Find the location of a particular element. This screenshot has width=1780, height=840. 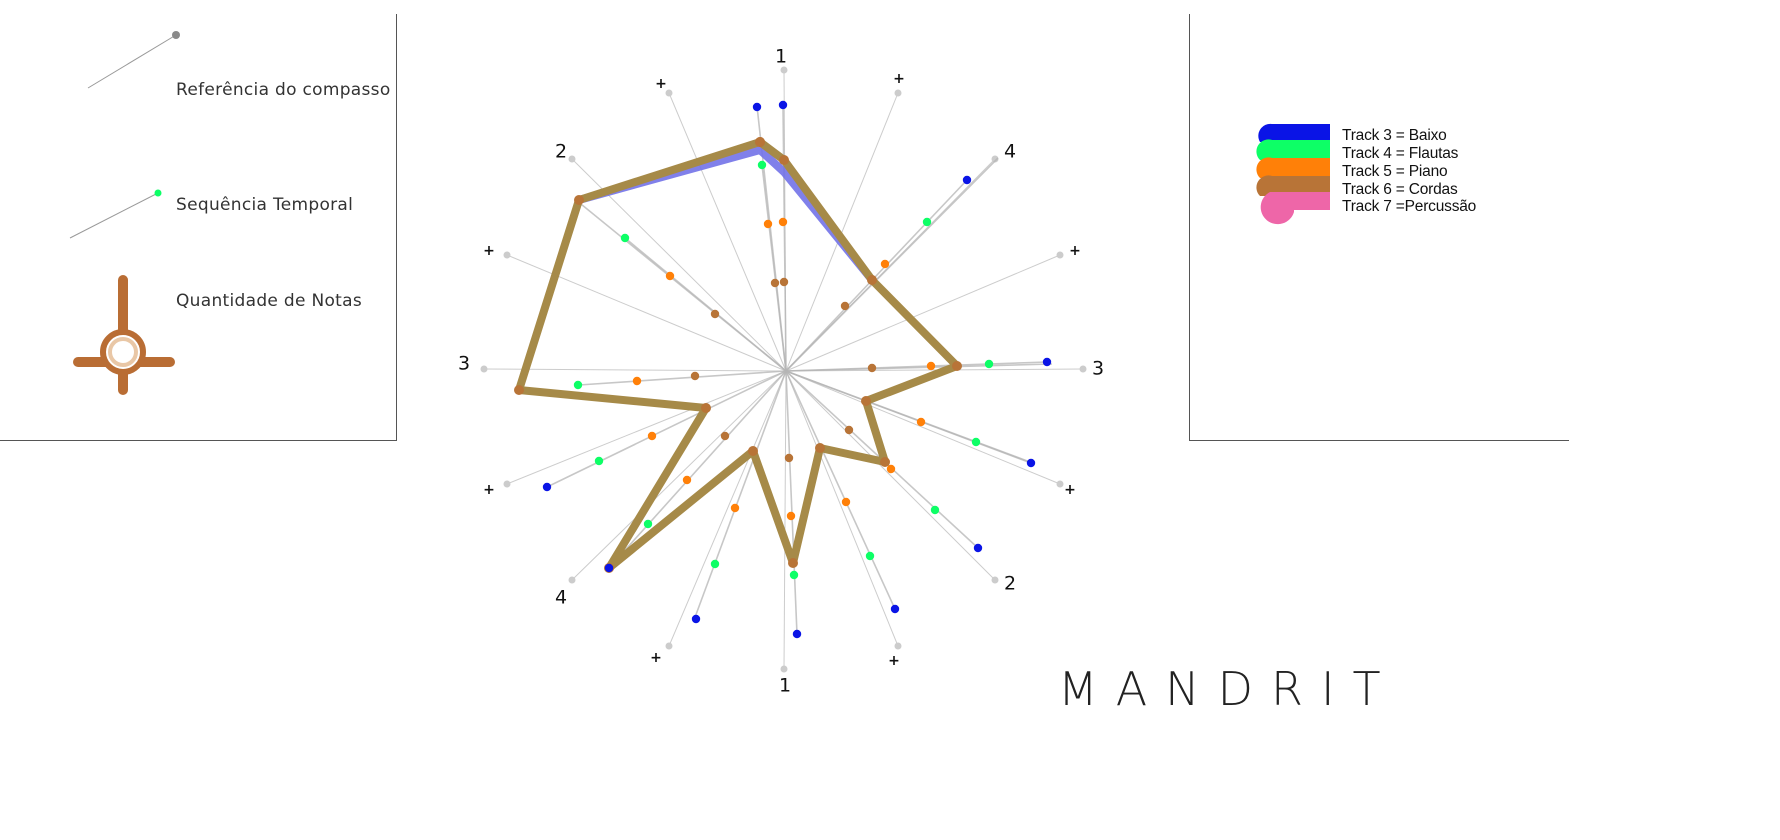

temporal-sequence-line-icon is located at coordinates (114, 215).